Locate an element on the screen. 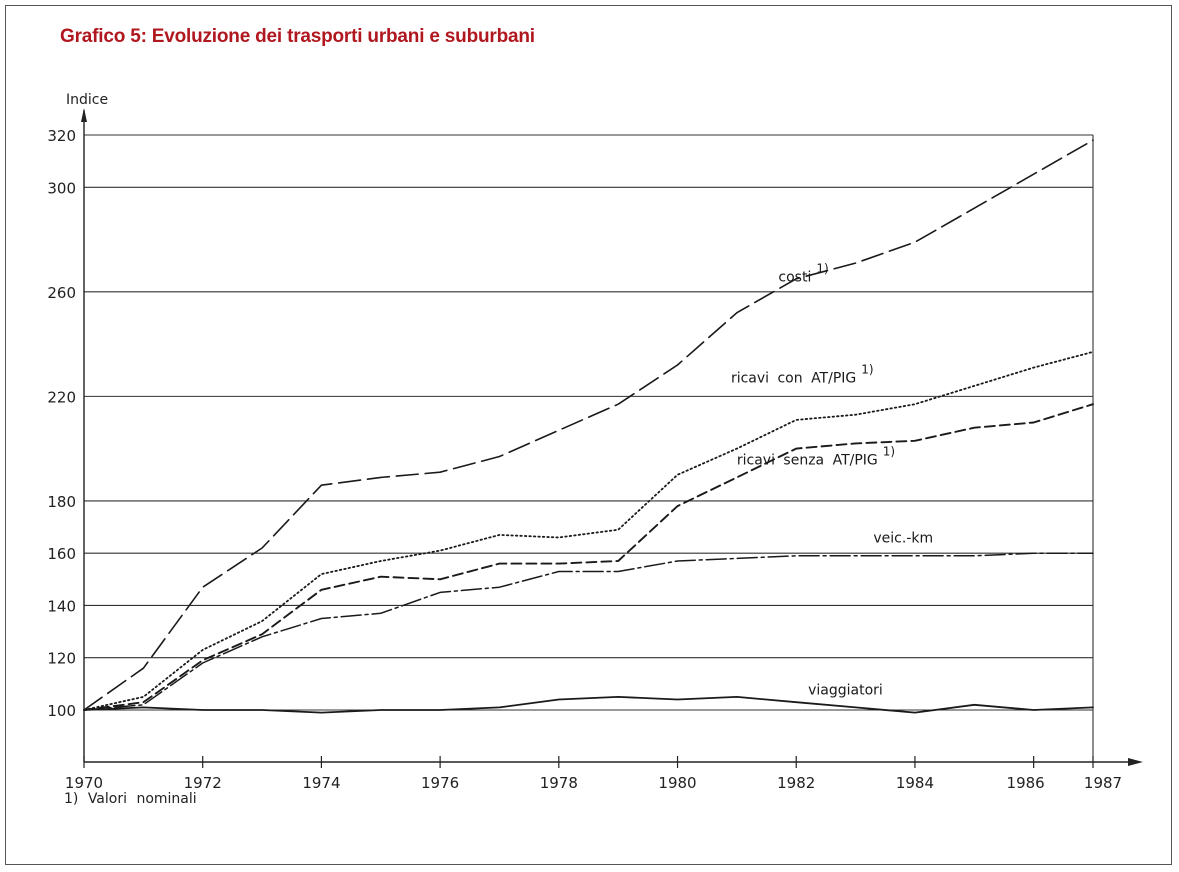 The image size is (1179, 872). y-tick-label: 100 is located at coordinates (61, 711).